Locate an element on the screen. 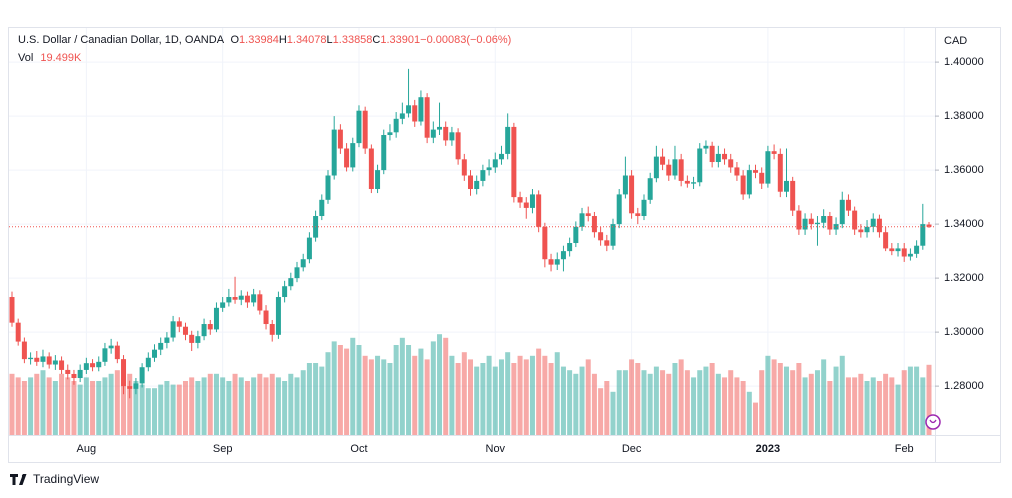 The height and width of the screenshot is (498, 1012). y-axis-label: CAD is located at coordinates (955, 41).